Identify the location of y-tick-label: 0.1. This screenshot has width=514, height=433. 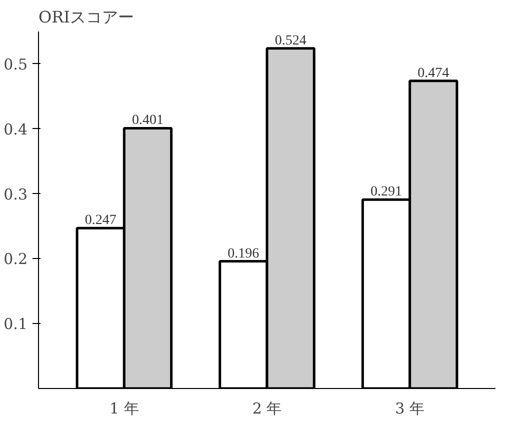
(16, 324).